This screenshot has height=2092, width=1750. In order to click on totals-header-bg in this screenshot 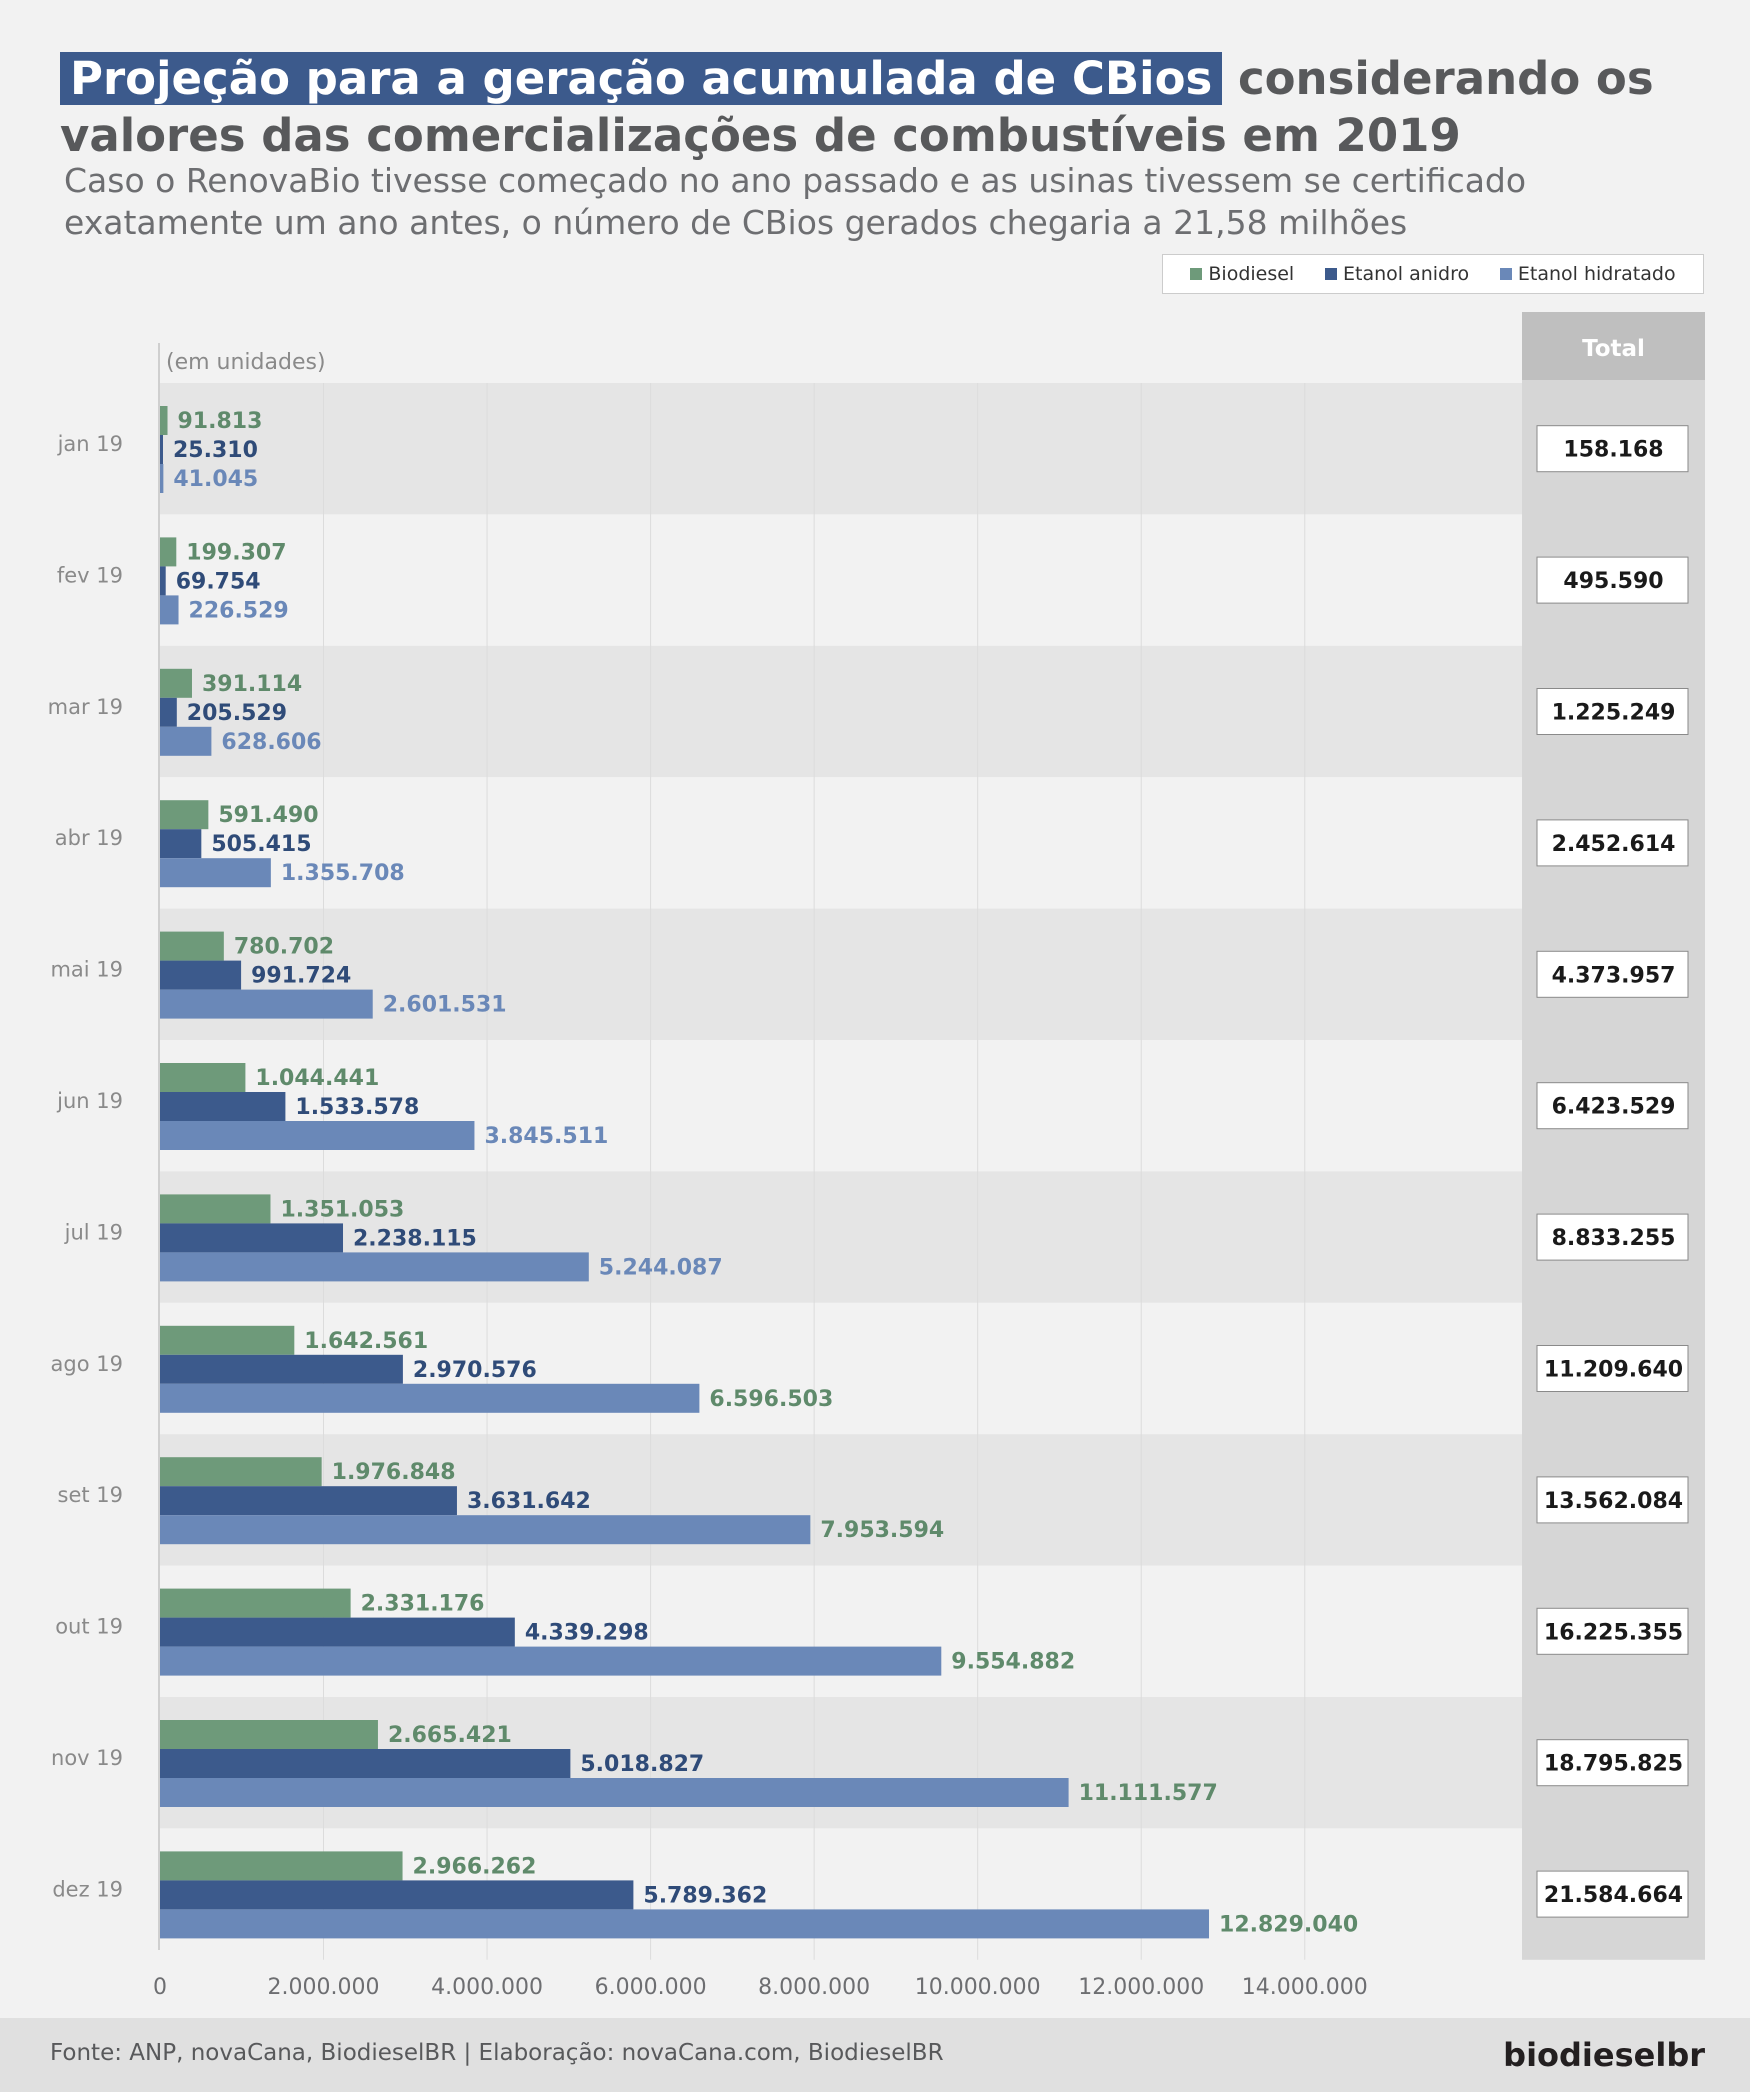, I will do `click(1613, 346)`.